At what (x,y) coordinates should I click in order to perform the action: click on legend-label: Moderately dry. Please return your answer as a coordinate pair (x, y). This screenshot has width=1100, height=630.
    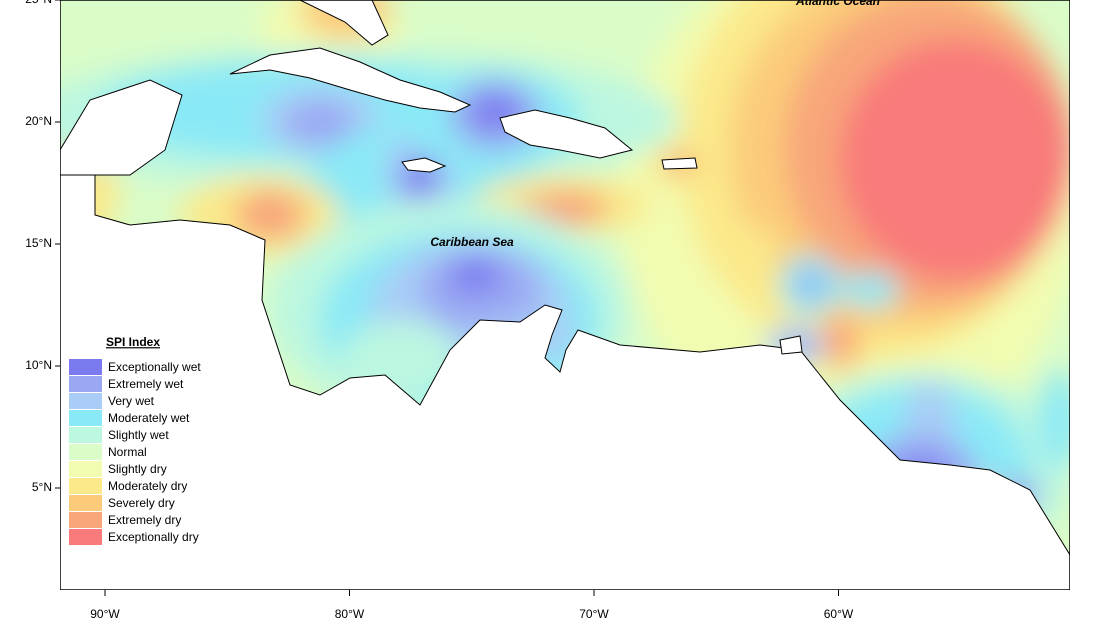
    Looking at the image, I should click on (147, 486).